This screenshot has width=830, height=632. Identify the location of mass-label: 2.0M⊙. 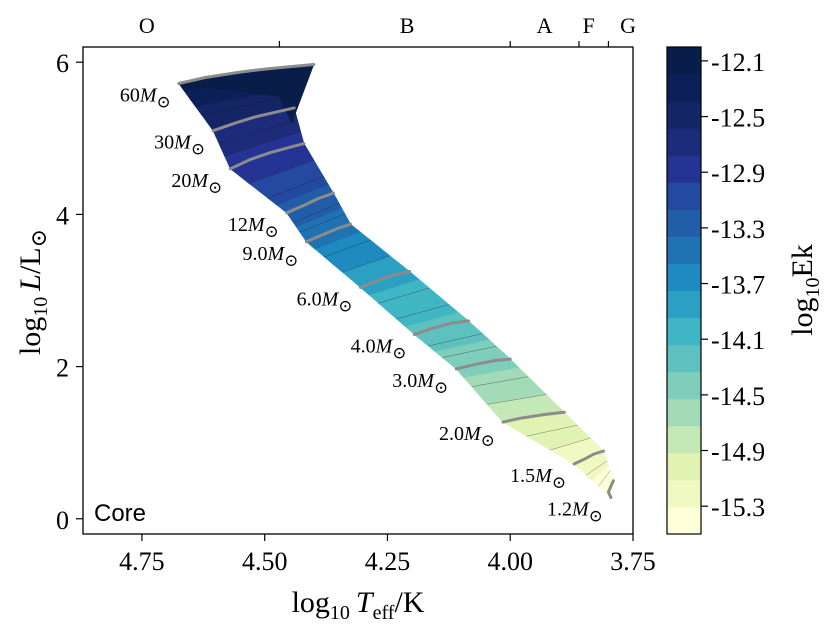
(467, 436).